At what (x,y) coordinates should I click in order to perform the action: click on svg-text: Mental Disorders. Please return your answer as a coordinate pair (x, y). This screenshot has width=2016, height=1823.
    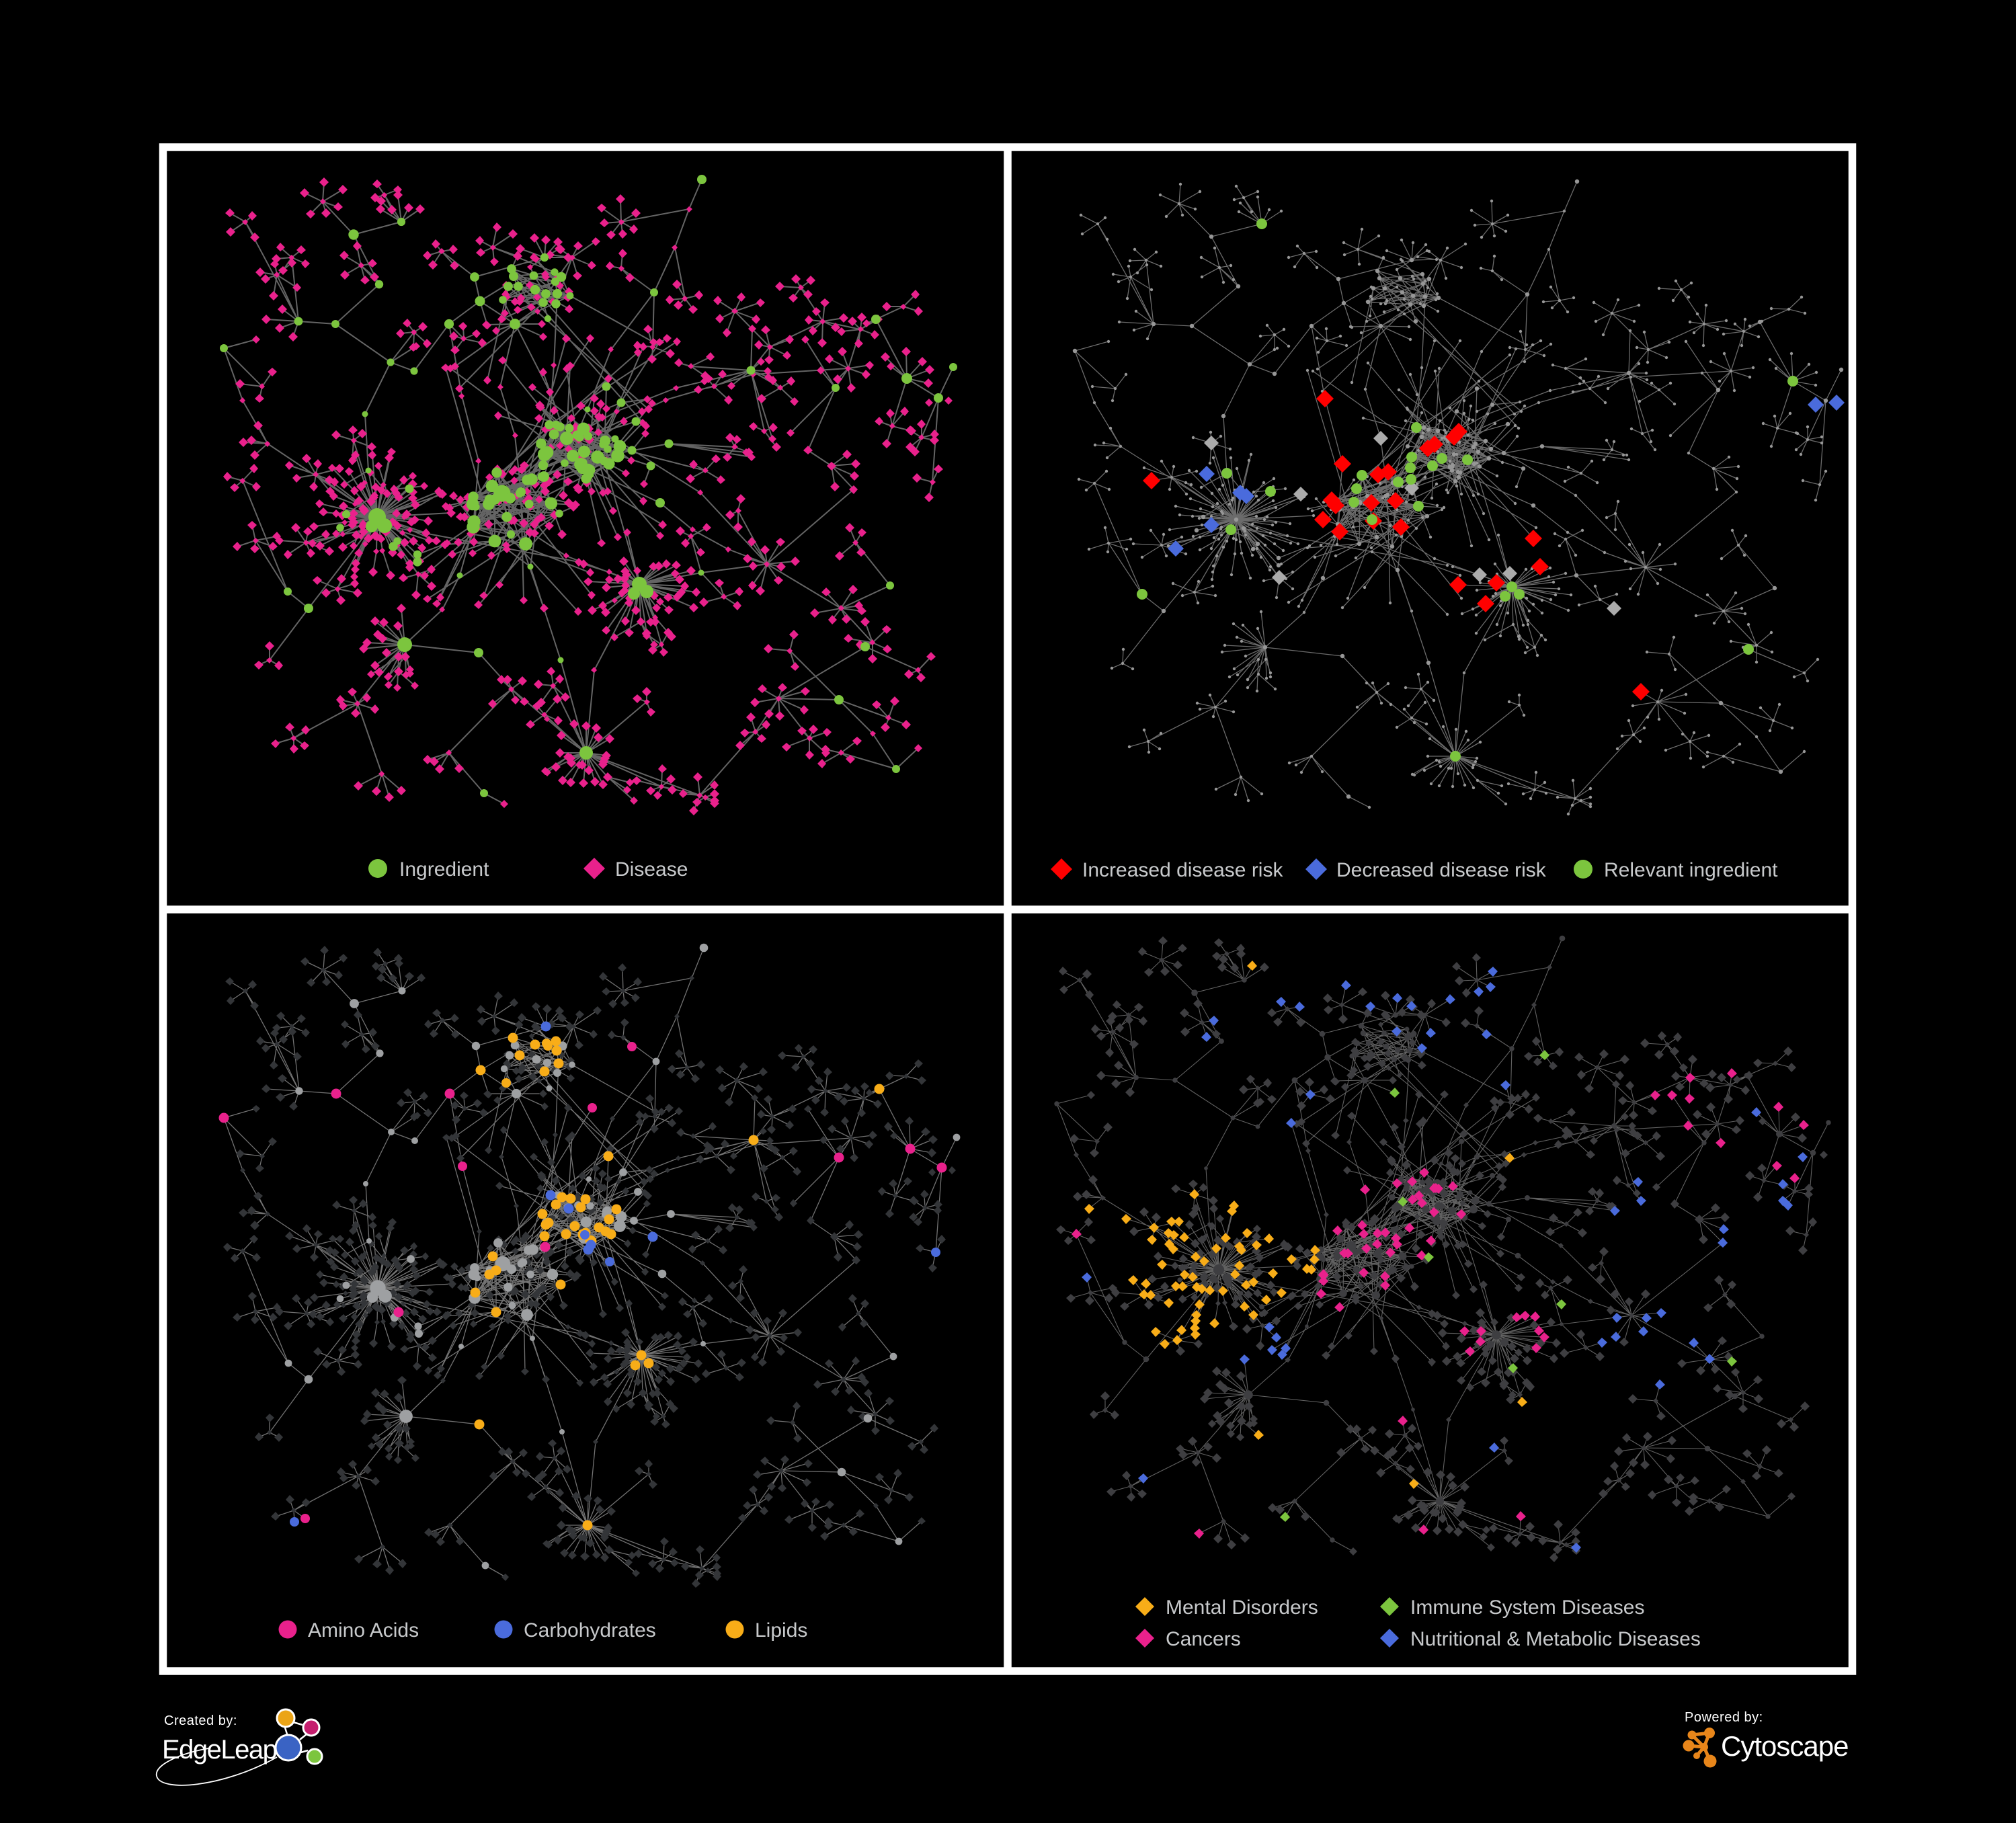
    Looking at the image, I should click on (1242, 1607).